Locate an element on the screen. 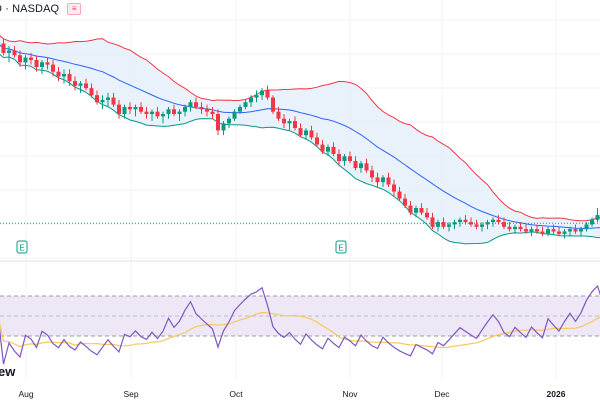 The image size is (600, 400). time-axis-label: Aug is located at coordinates (25, 394).